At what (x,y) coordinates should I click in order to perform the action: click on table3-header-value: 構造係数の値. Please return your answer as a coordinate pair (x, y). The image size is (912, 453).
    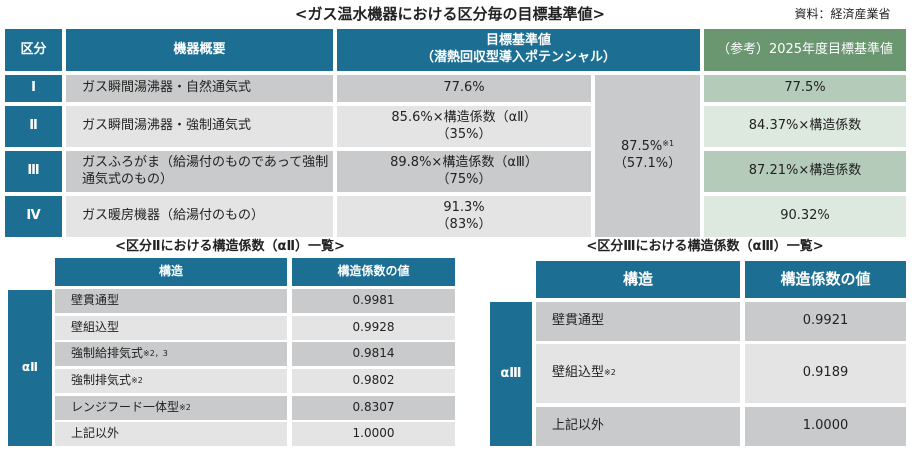
    Looking at the image, I should click on (825, 279).